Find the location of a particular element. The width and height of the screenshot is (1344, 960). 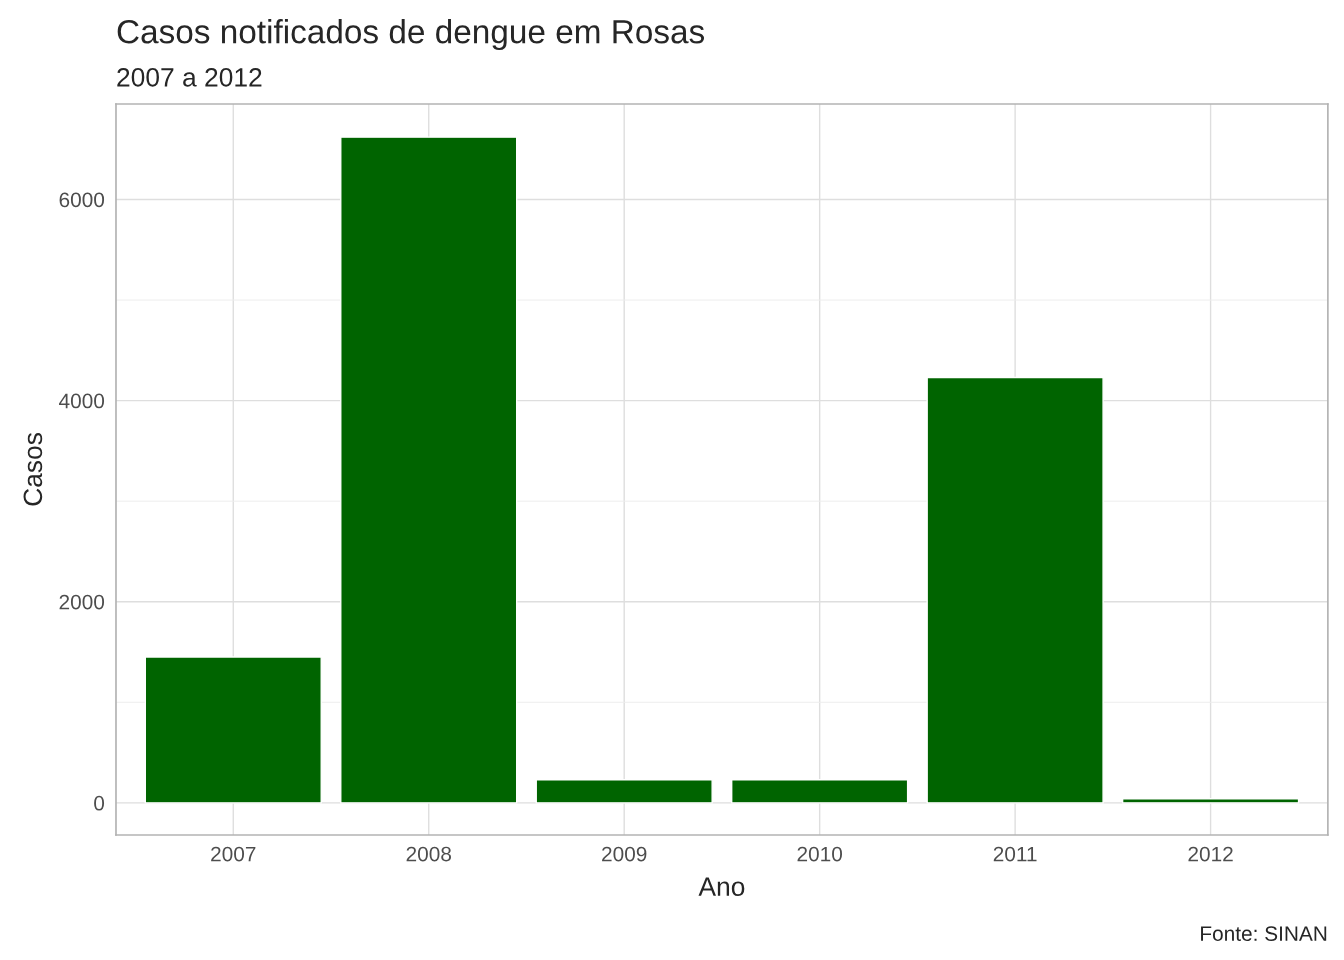

y-tick-label: 6000 is located at coordinates (82, 200).